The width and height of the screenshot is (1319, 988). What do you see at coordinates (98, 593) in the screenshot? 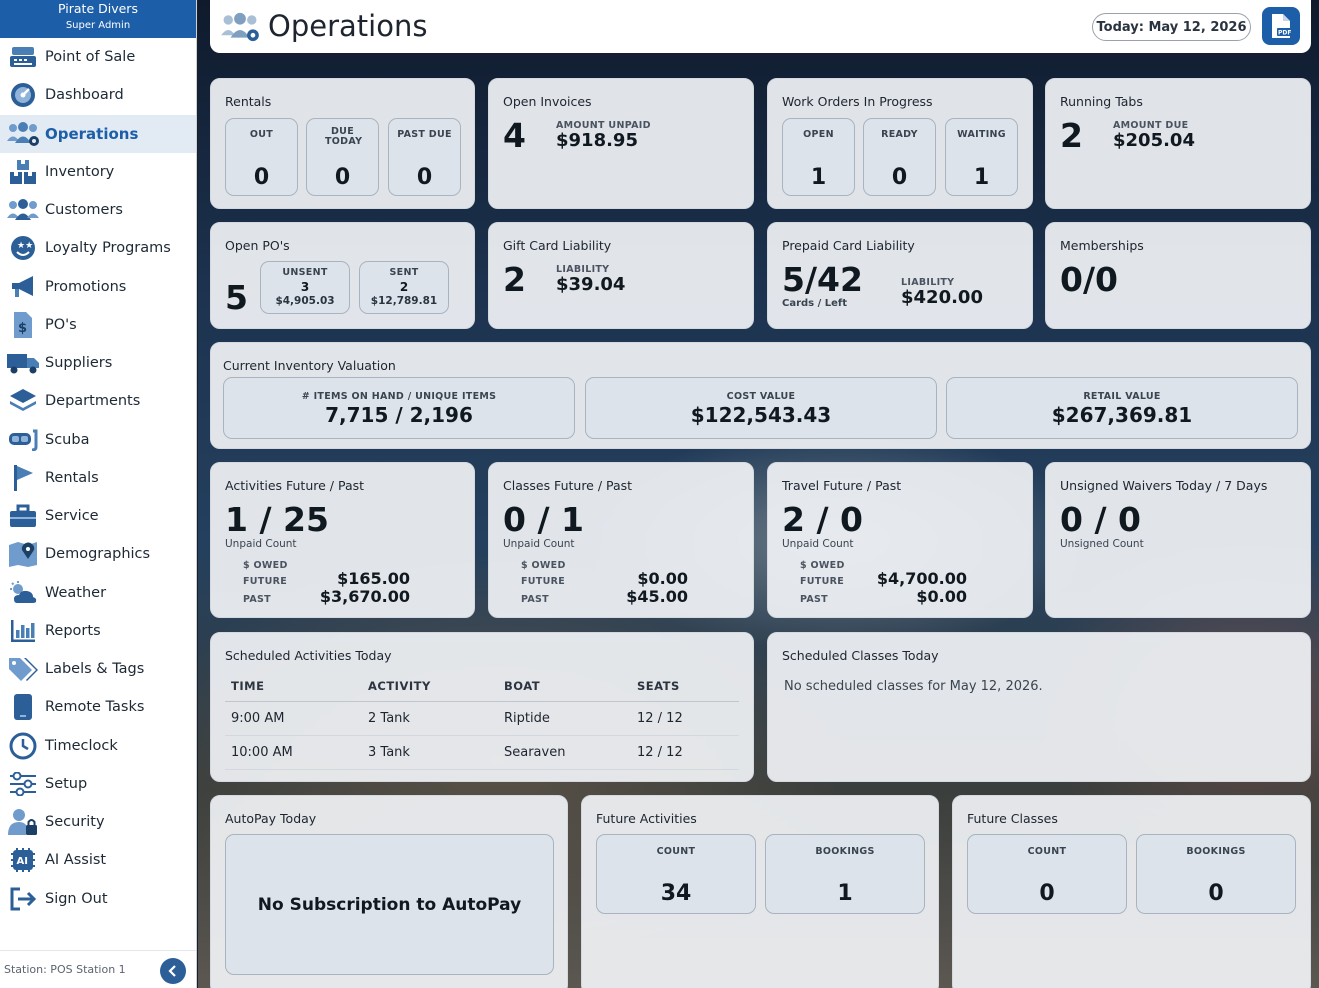
I see `nav-item-weather: Weather` at bounding box center [98, 593].